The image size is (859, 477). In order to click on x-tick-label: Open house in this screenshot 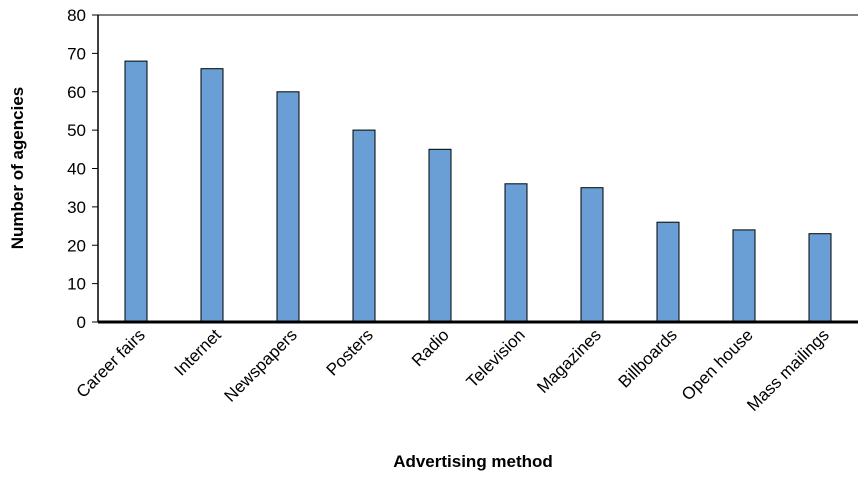, I will do `click(717, 364)`.